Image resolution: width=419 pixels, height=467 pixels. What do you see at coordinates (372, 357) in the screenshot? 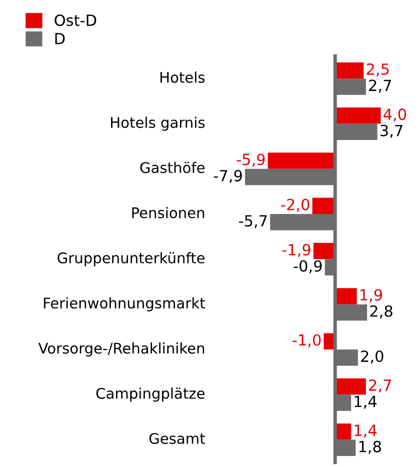
I see `data-label: 2,0` at bounding box center [372, 357].